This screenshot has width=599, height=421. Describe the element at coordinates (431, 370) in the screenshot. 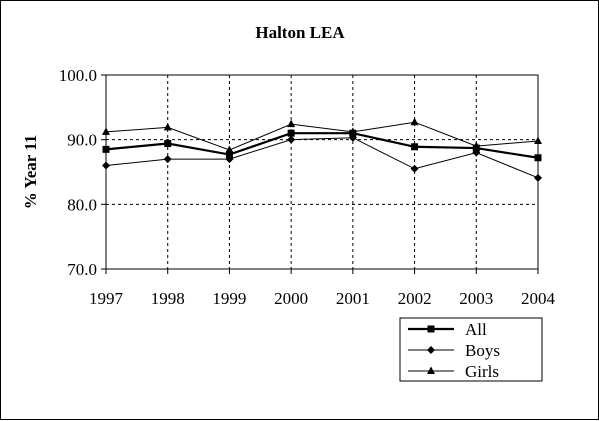

I see `legend-marker-girls` at that location.